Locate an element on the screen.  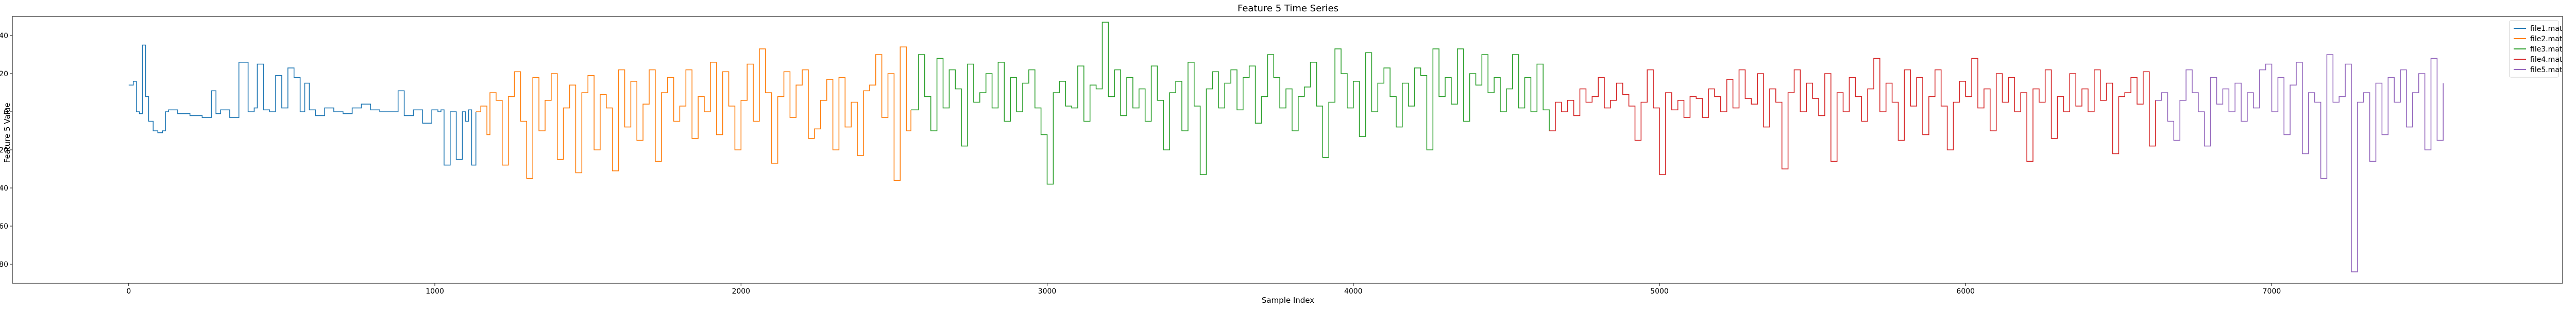
y-tick-label-2: −40 is located at coordinates (4, 189).